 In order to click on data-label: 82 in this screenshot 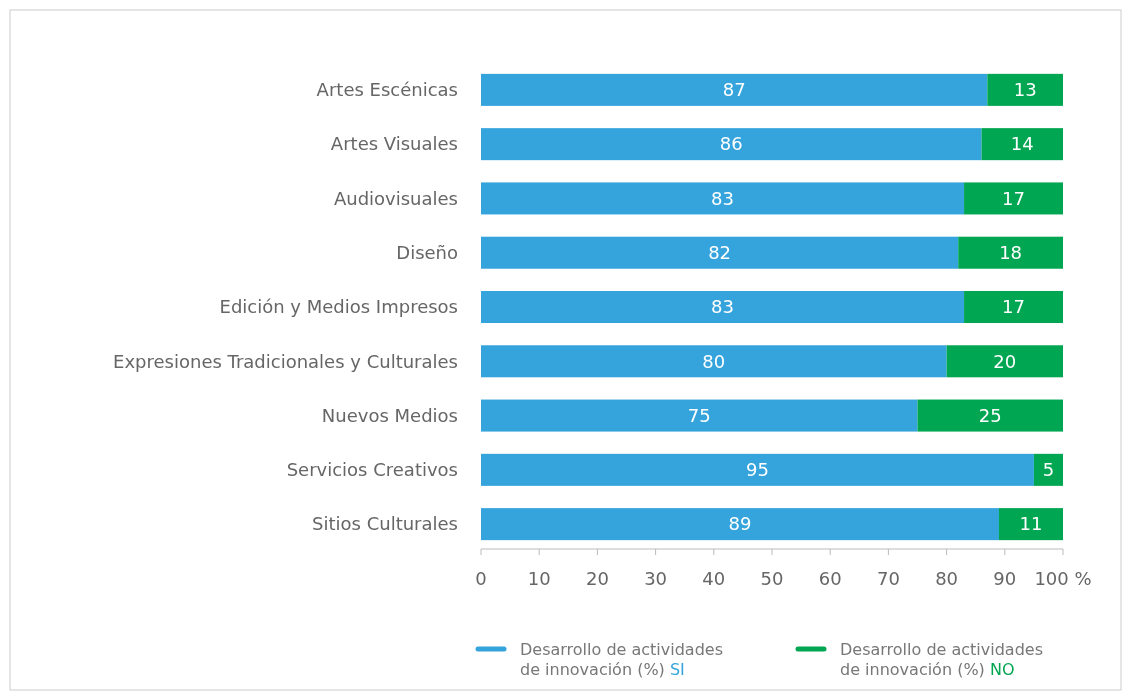, I will do `click(720, 253)`.